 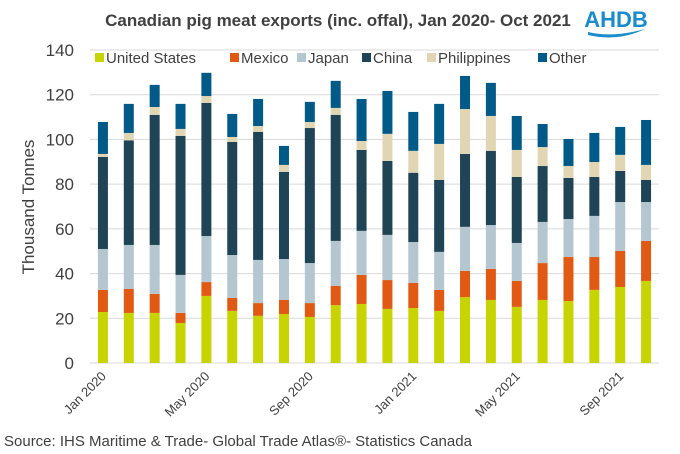 I want to click on legend-label: Philippines, so click(x=474, y=58).